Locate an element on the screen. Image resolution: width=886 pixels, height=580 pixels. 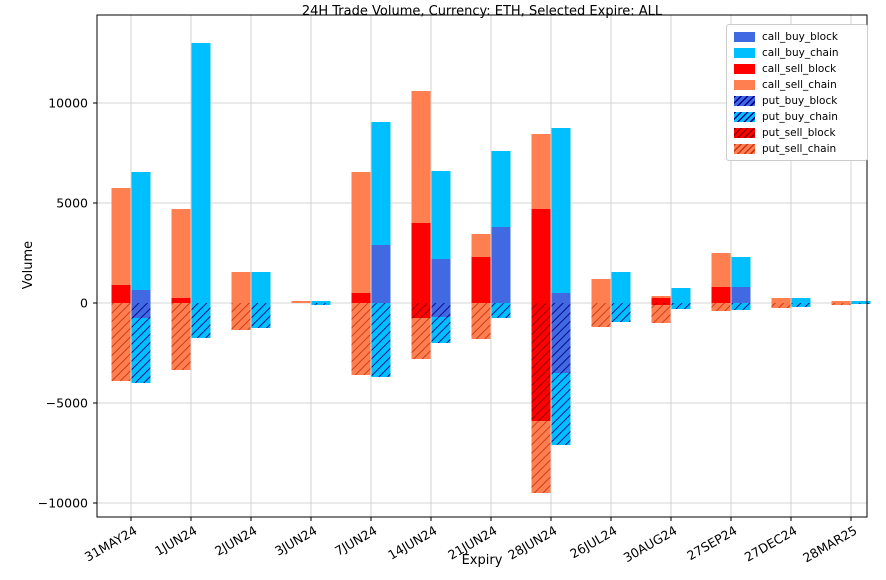
bar-put_sell_chain-21JUN24 is located at coordinates (481, 321).